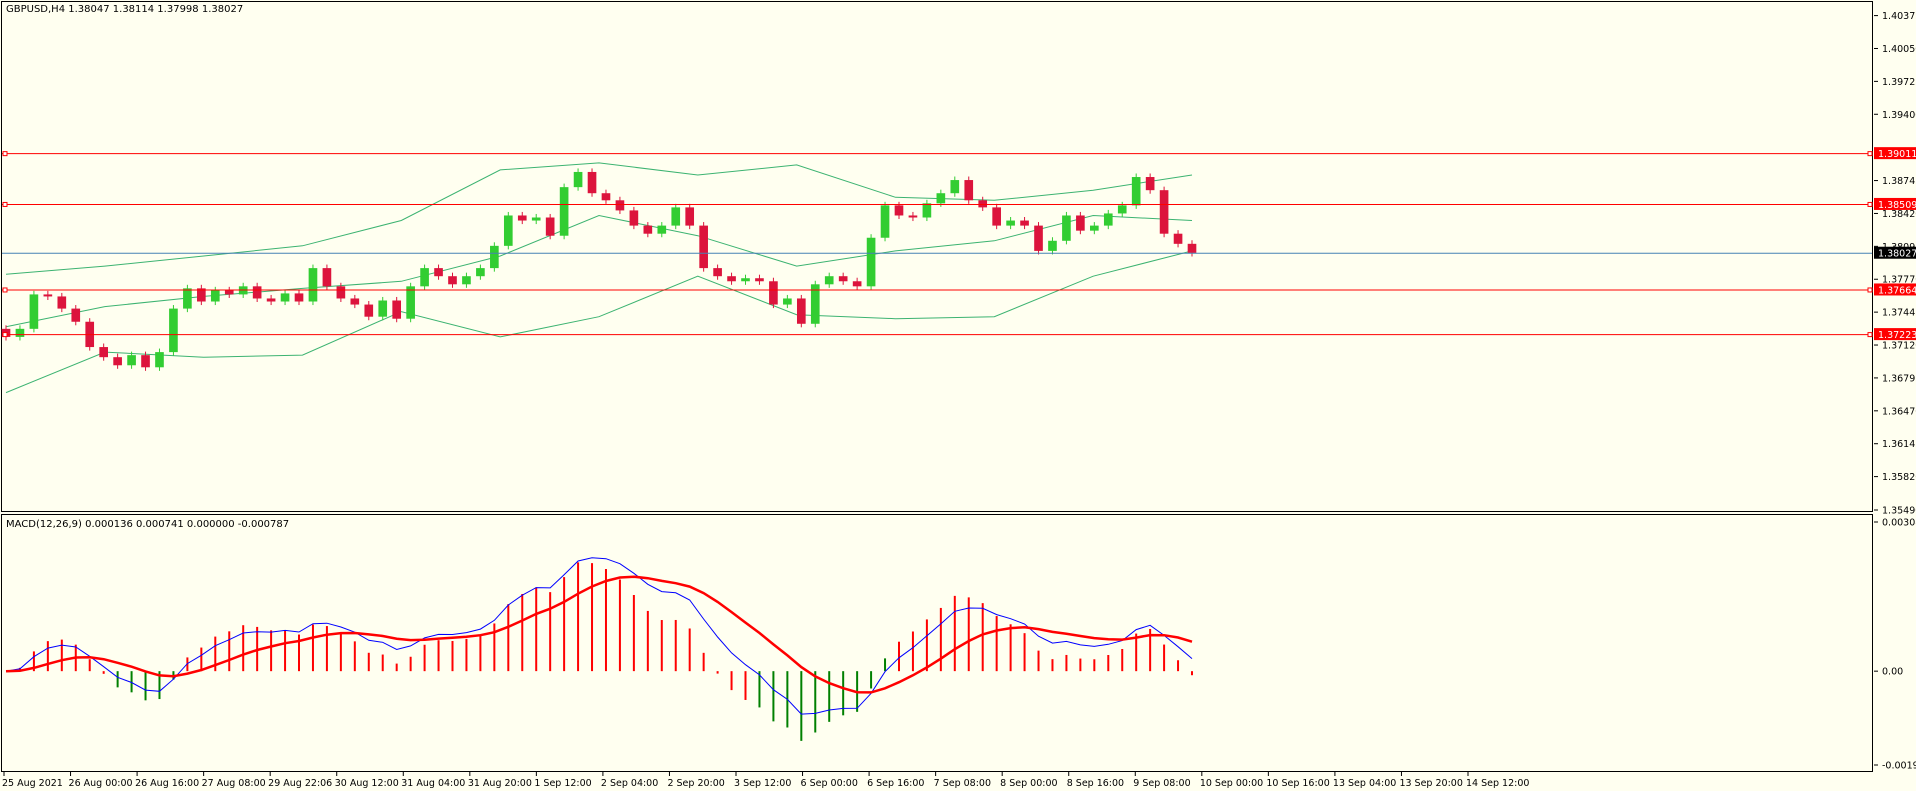  I want to click on macd-plot, so click(599, 649).